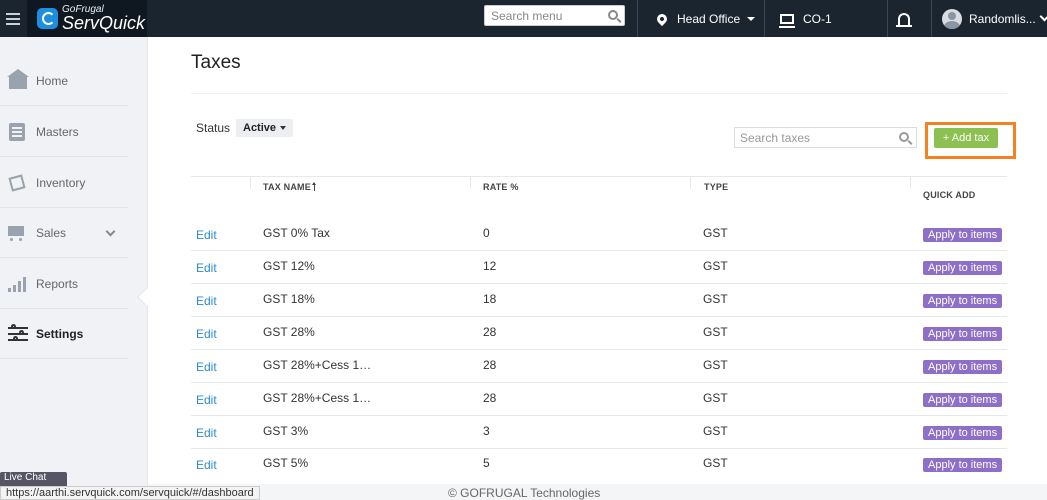  I want to click on column-header-tax-name: TAX NAME, so click(289, 187).